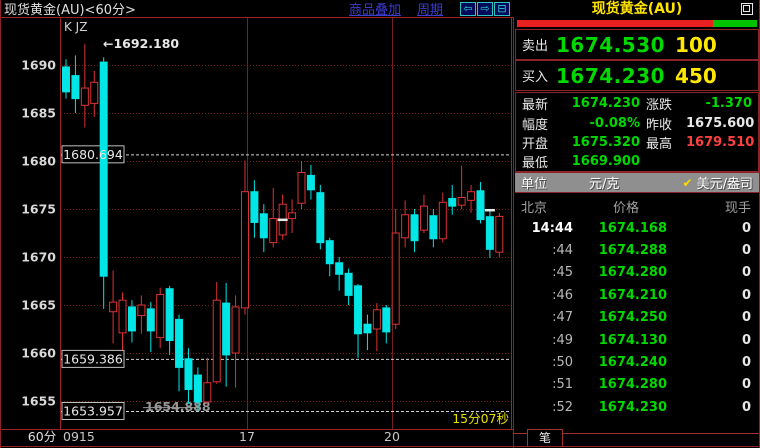 The height and width of the screenshot is (448, 760). What do you see at coordinates (535, 46) in the screenshot?
I see `ask-label: 卖出` at bounding box center [535, 46].